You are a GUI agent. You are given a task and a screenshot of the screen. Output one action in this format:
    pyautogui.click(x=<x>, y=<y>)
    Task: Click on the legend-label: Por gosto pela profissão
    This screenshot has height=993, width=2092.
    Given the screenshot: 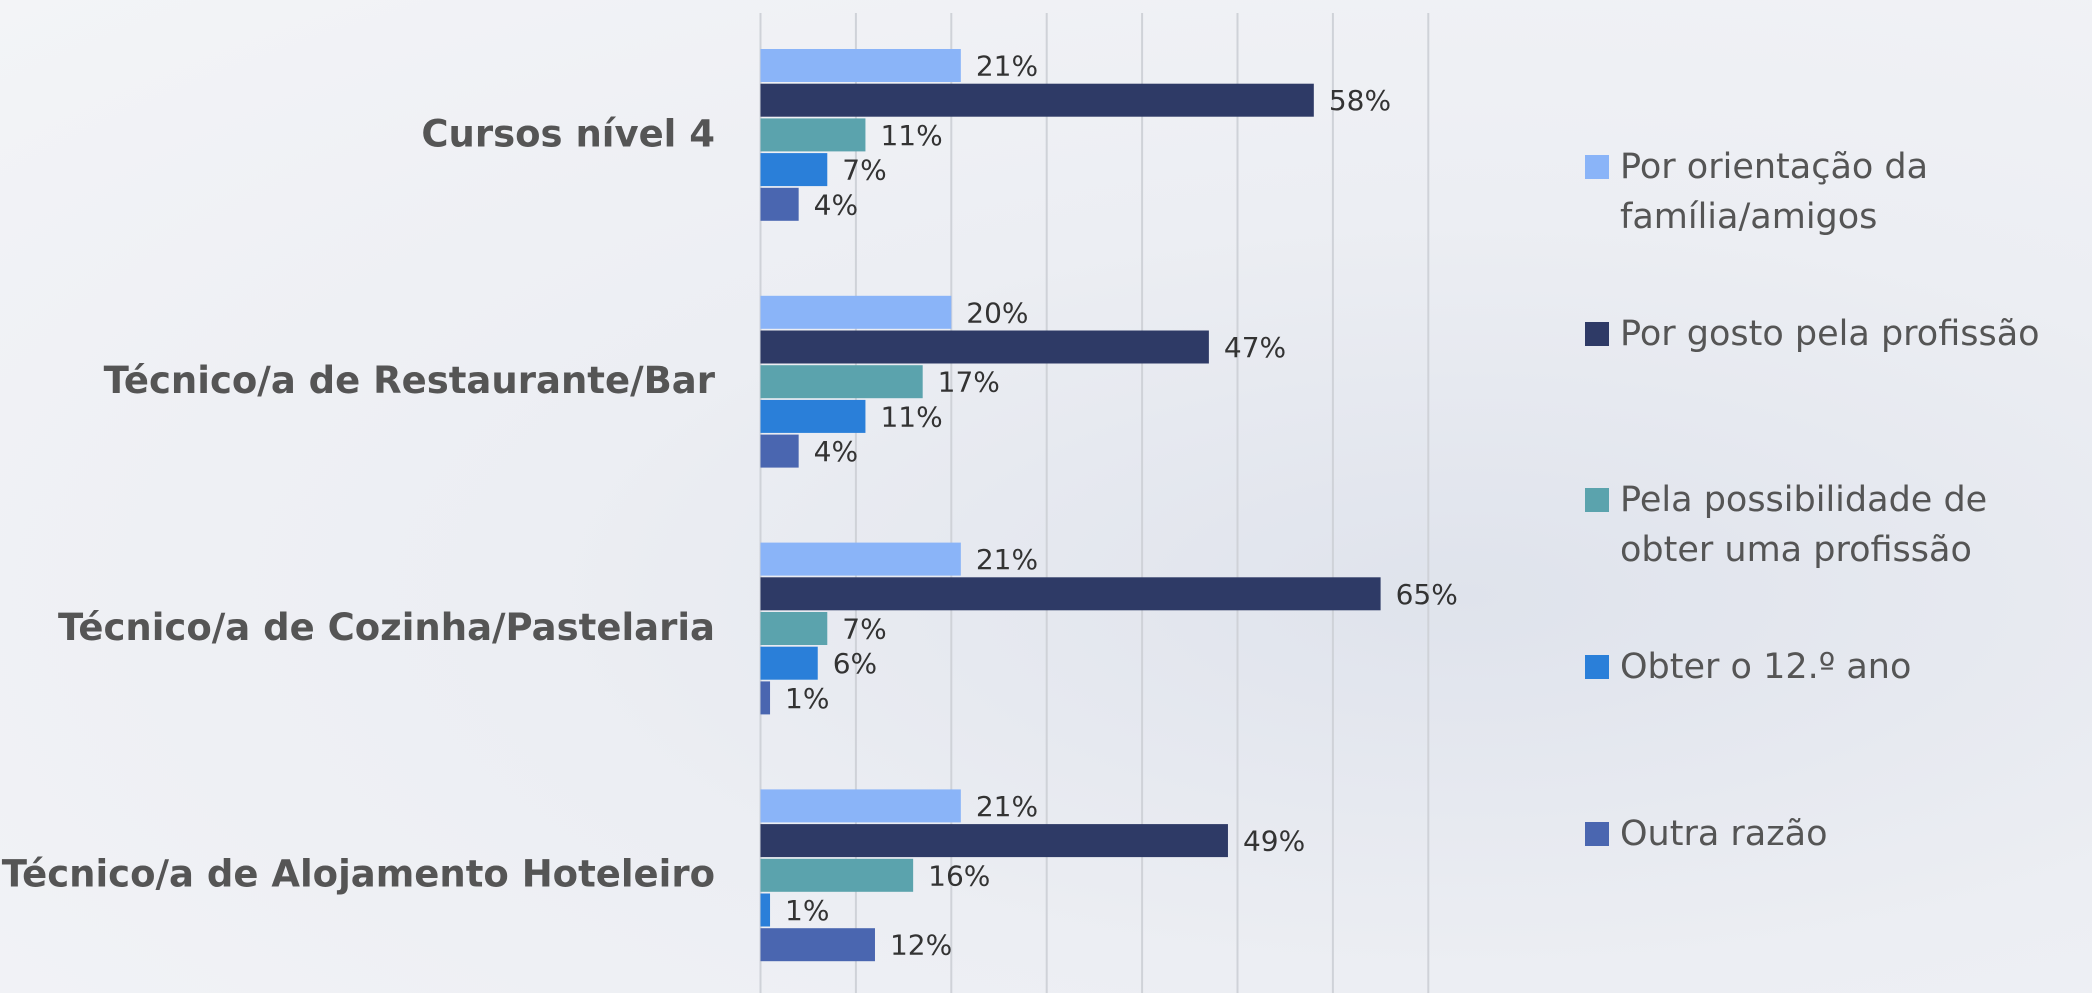 What is the action you would take?
    pyautogui.click(x=1830, y=333)
    